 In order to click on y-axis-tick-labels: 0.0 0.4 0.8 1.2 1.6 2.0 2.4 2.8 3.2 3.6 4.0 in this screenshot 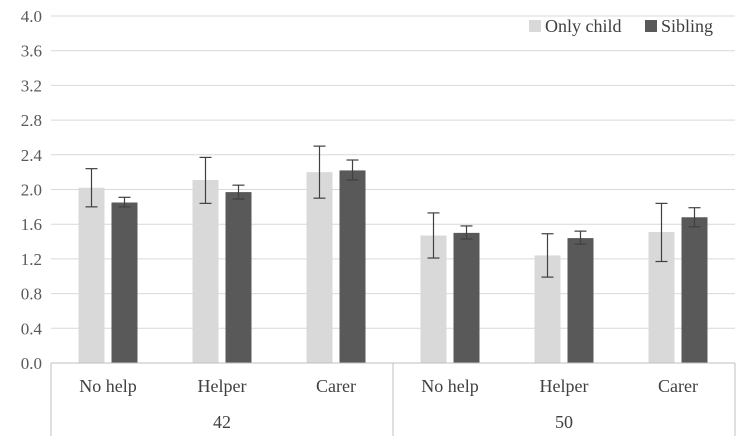, I will do `click(32, 190)`.